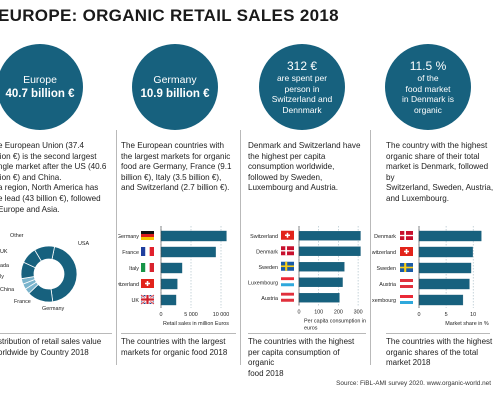  Describe the element at coordinates (473, 315) in the screenshot. I see `tick-label: 10` at that location.